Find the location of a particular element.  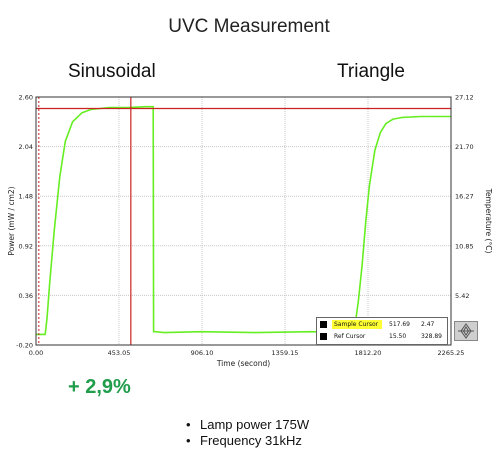

improvement-value: + 2,9% is located at coordinates (99, 387).